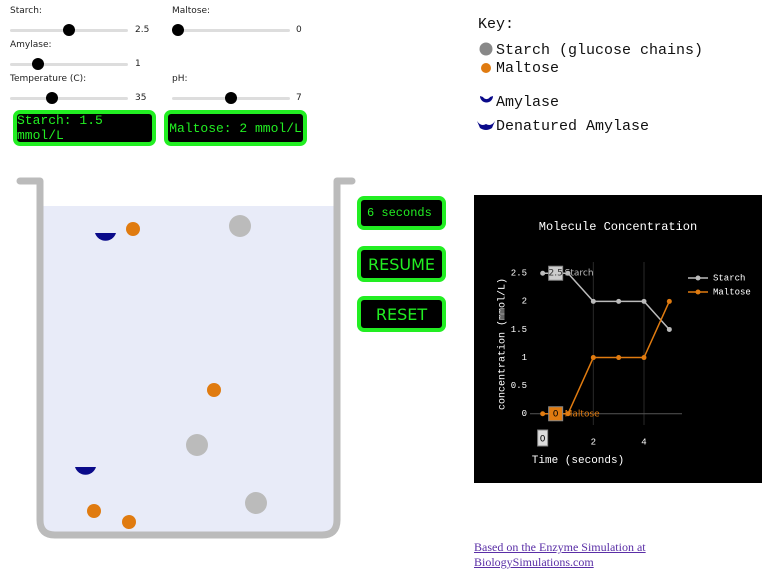 Image resolution: width=768 pixels, height=570 pixels. I want to click on x-hover-box, so click(543, 438).